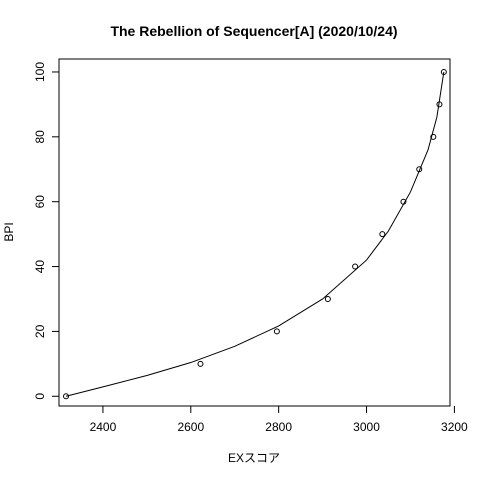 The height and width of the screenshot is (480, 480). What do you see at coordinates (40, 137) in the screenshot?
I see `y-tick-label: 80` at bounding box center [40, 137].